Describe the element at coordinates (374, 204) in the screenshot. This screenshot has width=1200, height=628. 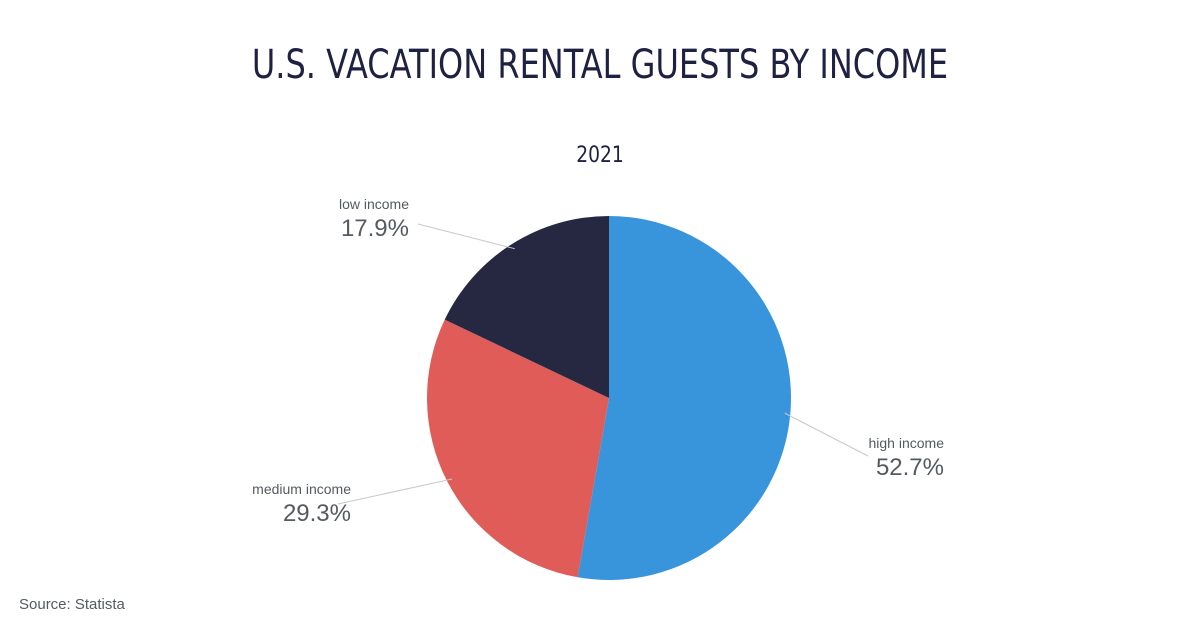
I see `slice-label-low-income: low income` at that location.